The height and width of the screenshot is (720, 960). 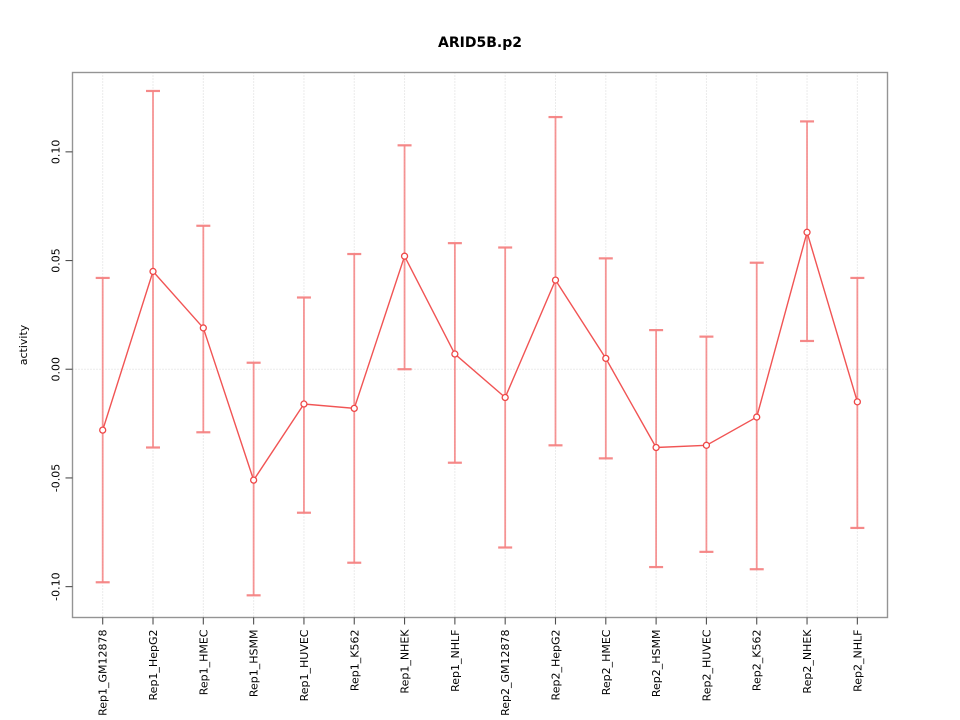 What do you see at coordinates (23, 344) in the screenshot?
I see `y-axis-label: activity` at bounding box center [23, 344].